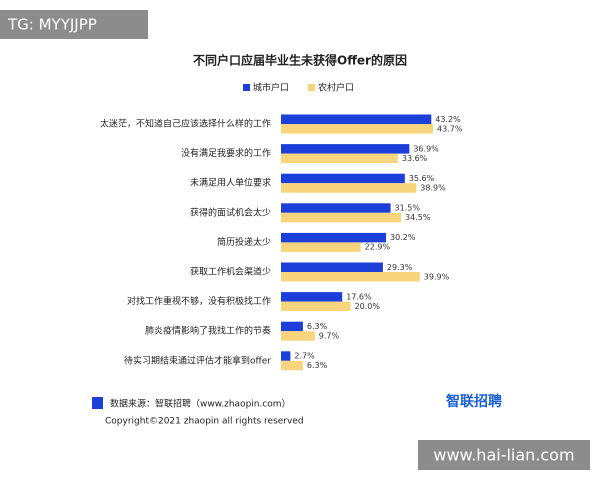 The image size is (600, 480). What do you see at coordinates (422, 178) in the screenshot?
I see `value-label: 35.6%` at bounding box center [422, 178].